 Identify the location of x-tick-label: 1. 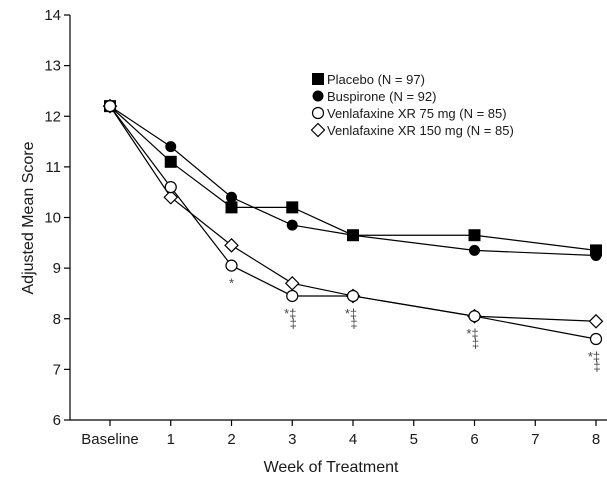
(171, 439).